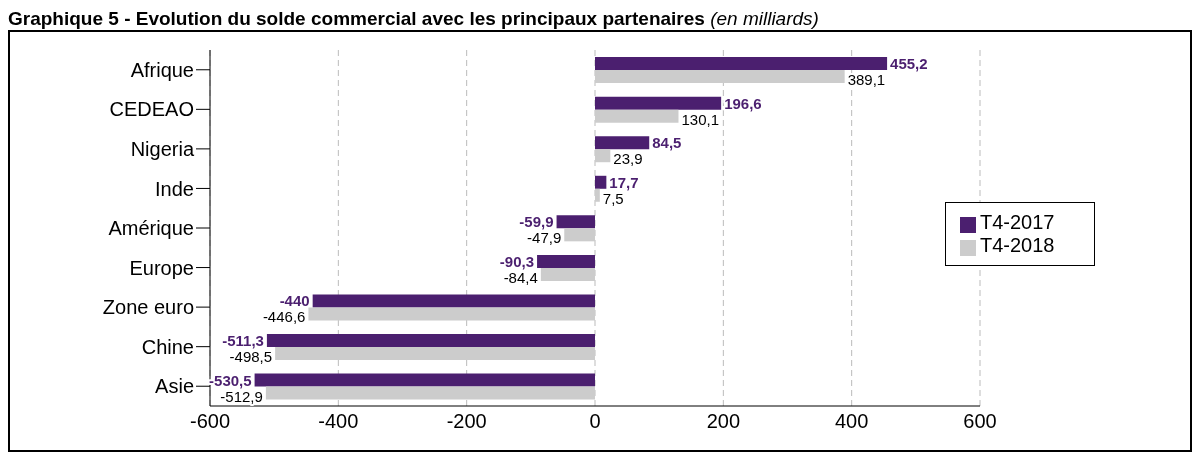  Describe the element at coordinates (613, 198) in the screenshot. I see `data-label: 7,5` at that location.